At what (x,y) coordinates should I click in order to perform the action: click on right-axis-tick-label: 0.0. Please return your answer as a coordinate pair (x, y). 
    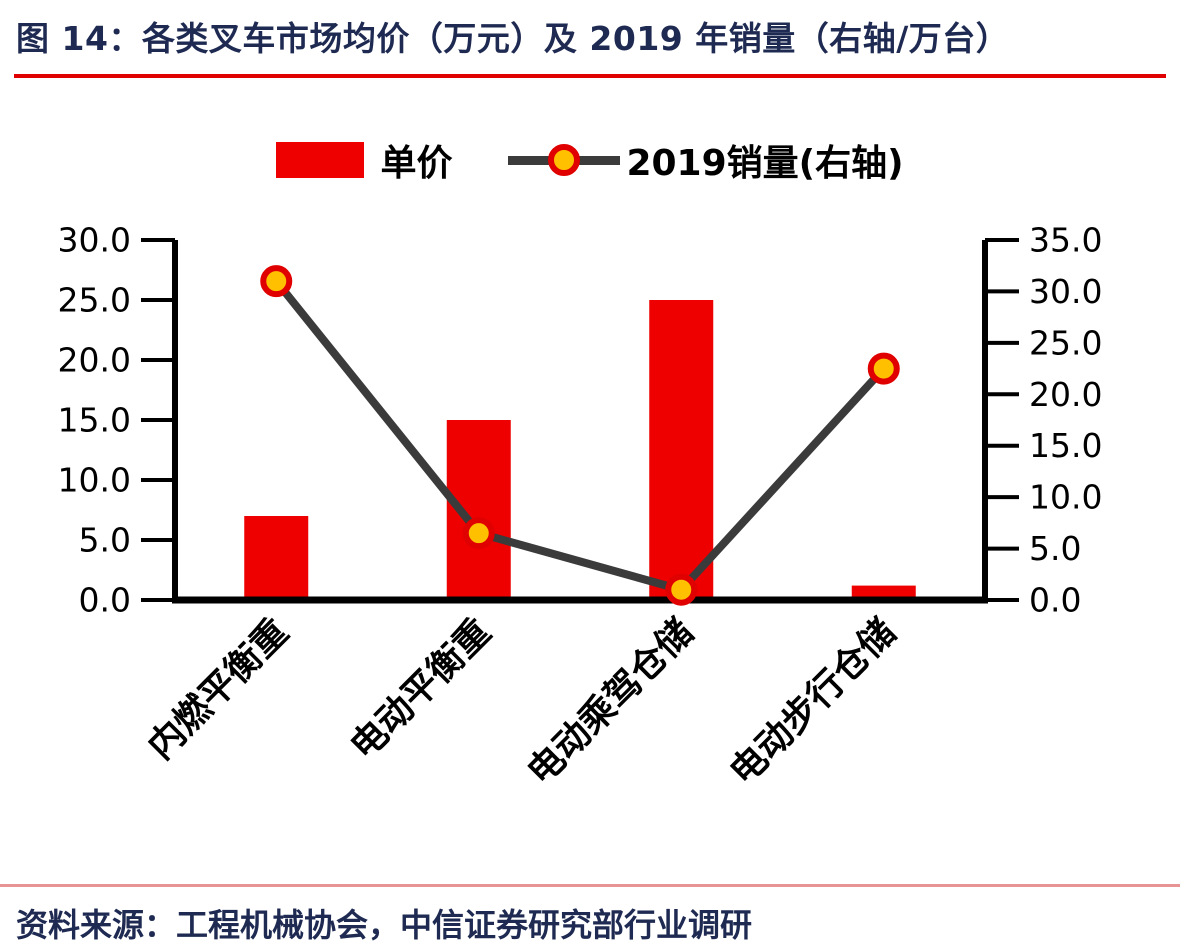
    Looking at the image, I should click on (1055, 600).